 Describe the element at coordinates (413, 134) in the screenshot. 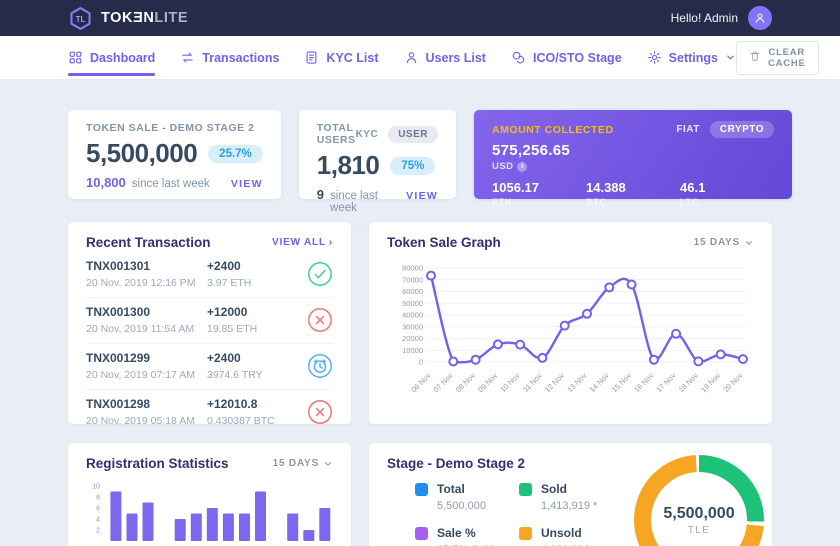

I see `tab-user: USER` at that location.